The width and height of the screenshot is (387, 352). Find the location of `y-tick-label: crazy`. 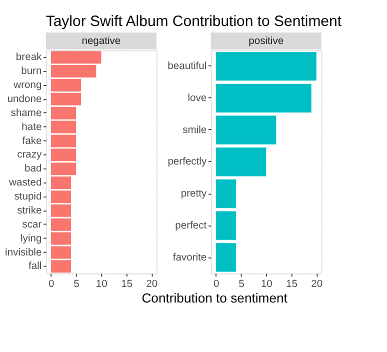

y-tick-label: crazy is located at coordinates (30, 155).